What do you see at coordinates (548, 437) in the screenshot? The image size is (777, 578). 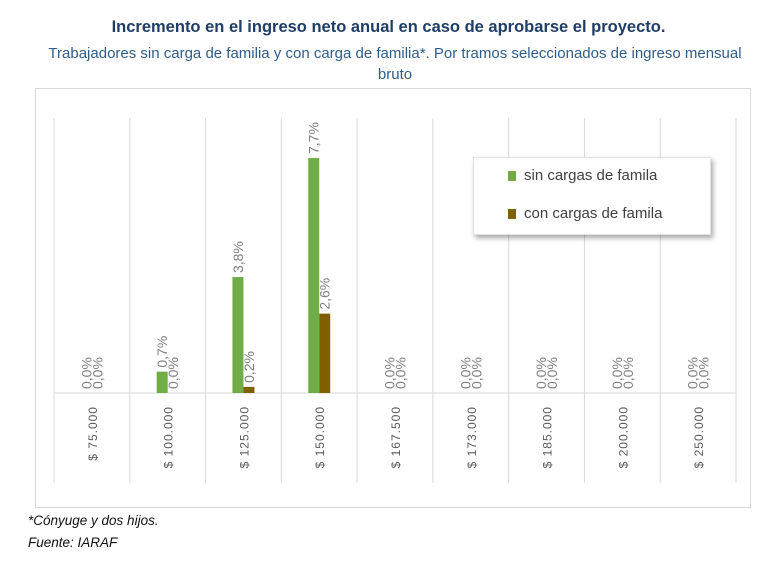 I see `category-label: $ 185.000` at bounding box center [548, 437].